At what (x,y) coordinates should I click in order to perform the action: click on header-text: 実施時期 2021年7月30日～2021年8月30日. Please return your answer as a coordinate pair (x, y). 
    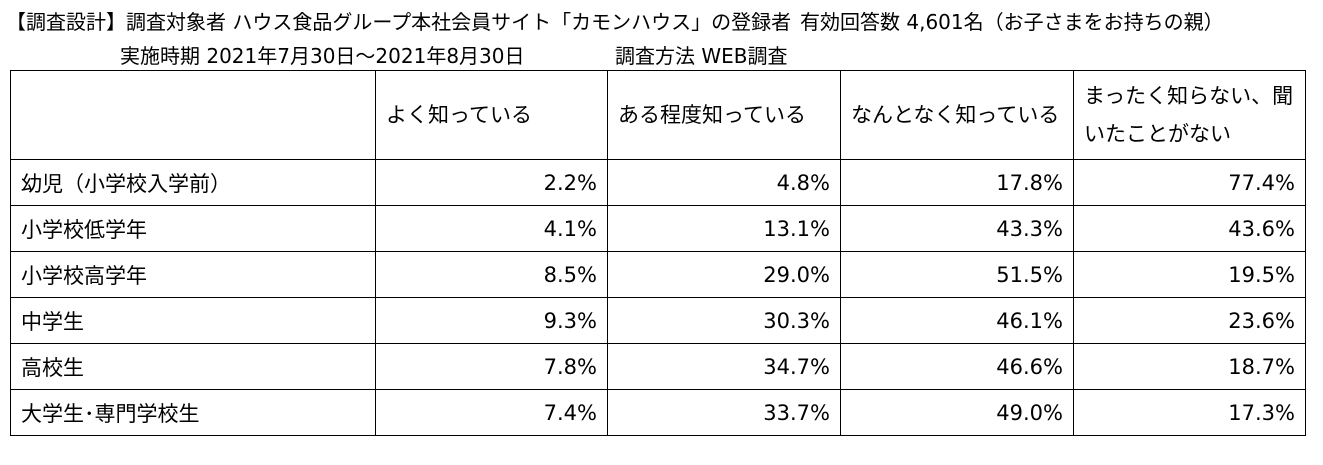
    Looking at the image, I should click on (322, 56).